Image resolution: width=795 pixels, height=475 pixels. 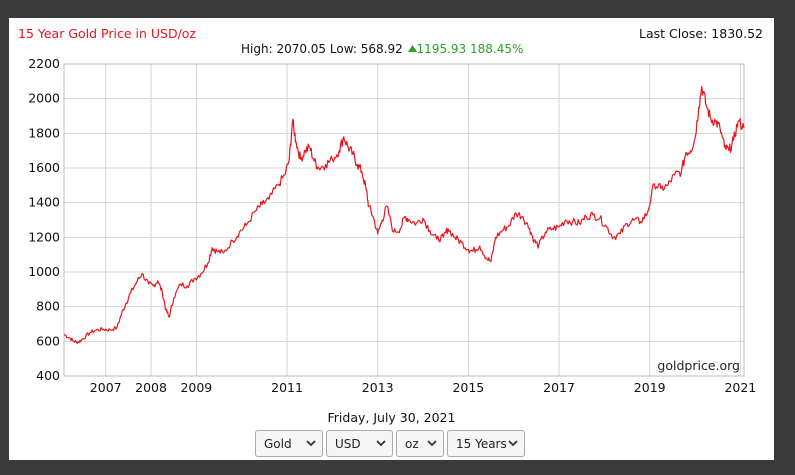 What do you see at coordinates (107, 33) in the screenshot?
I see `chart-title: 15 Year Gold Price in USD/oz` at bounding box center [107, 33].